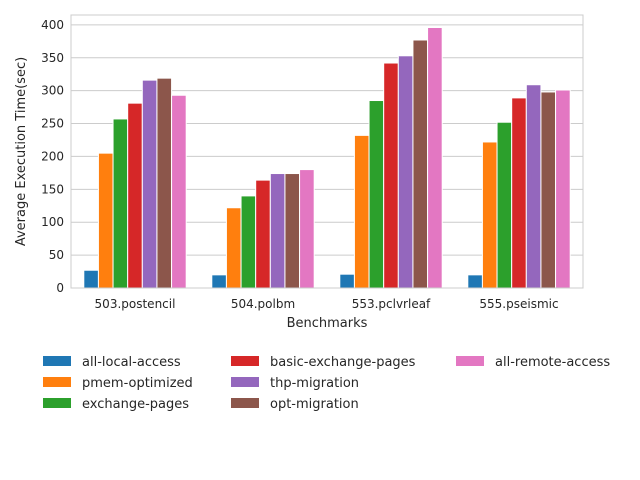  What do you see at coordinates (120, 203) in the screenshot?
I see `bar-exchange-pages-503.postencil` at bounding box center [120, 203].